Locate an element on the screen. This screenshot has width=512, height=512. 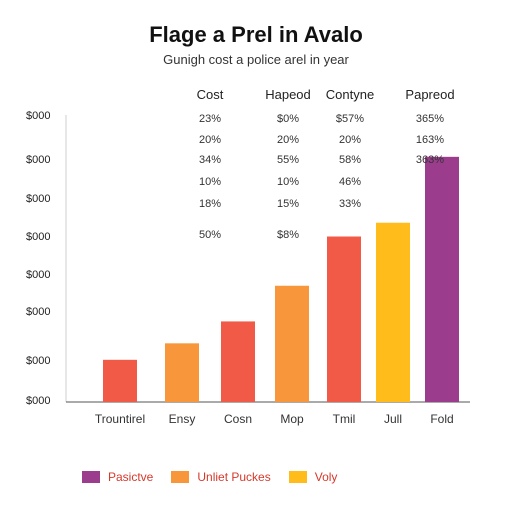
table-cell: 34% is located at coordinates (210, 160).